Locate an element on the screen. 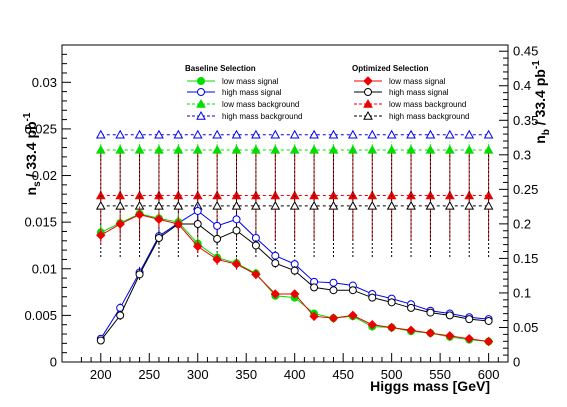  y-left-tick-label: 0.005 is located at coordinates (40, 315).